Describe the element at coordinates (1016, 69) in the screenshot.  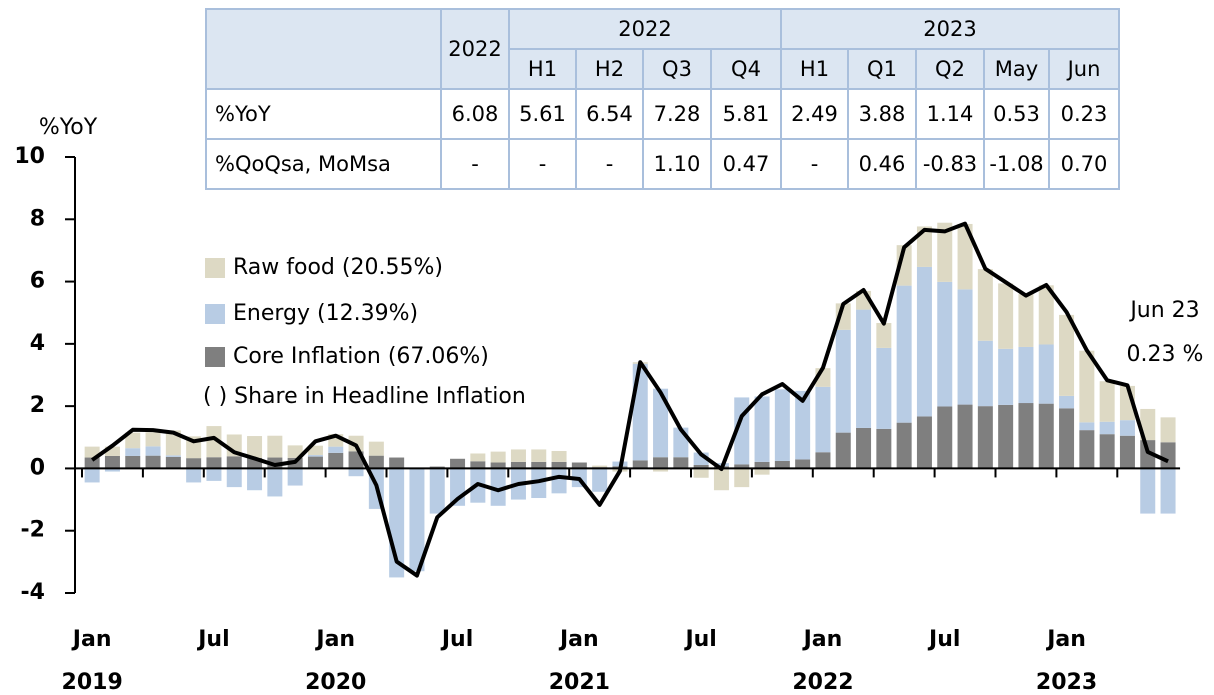
I see `subheader-cell: May` at that location.